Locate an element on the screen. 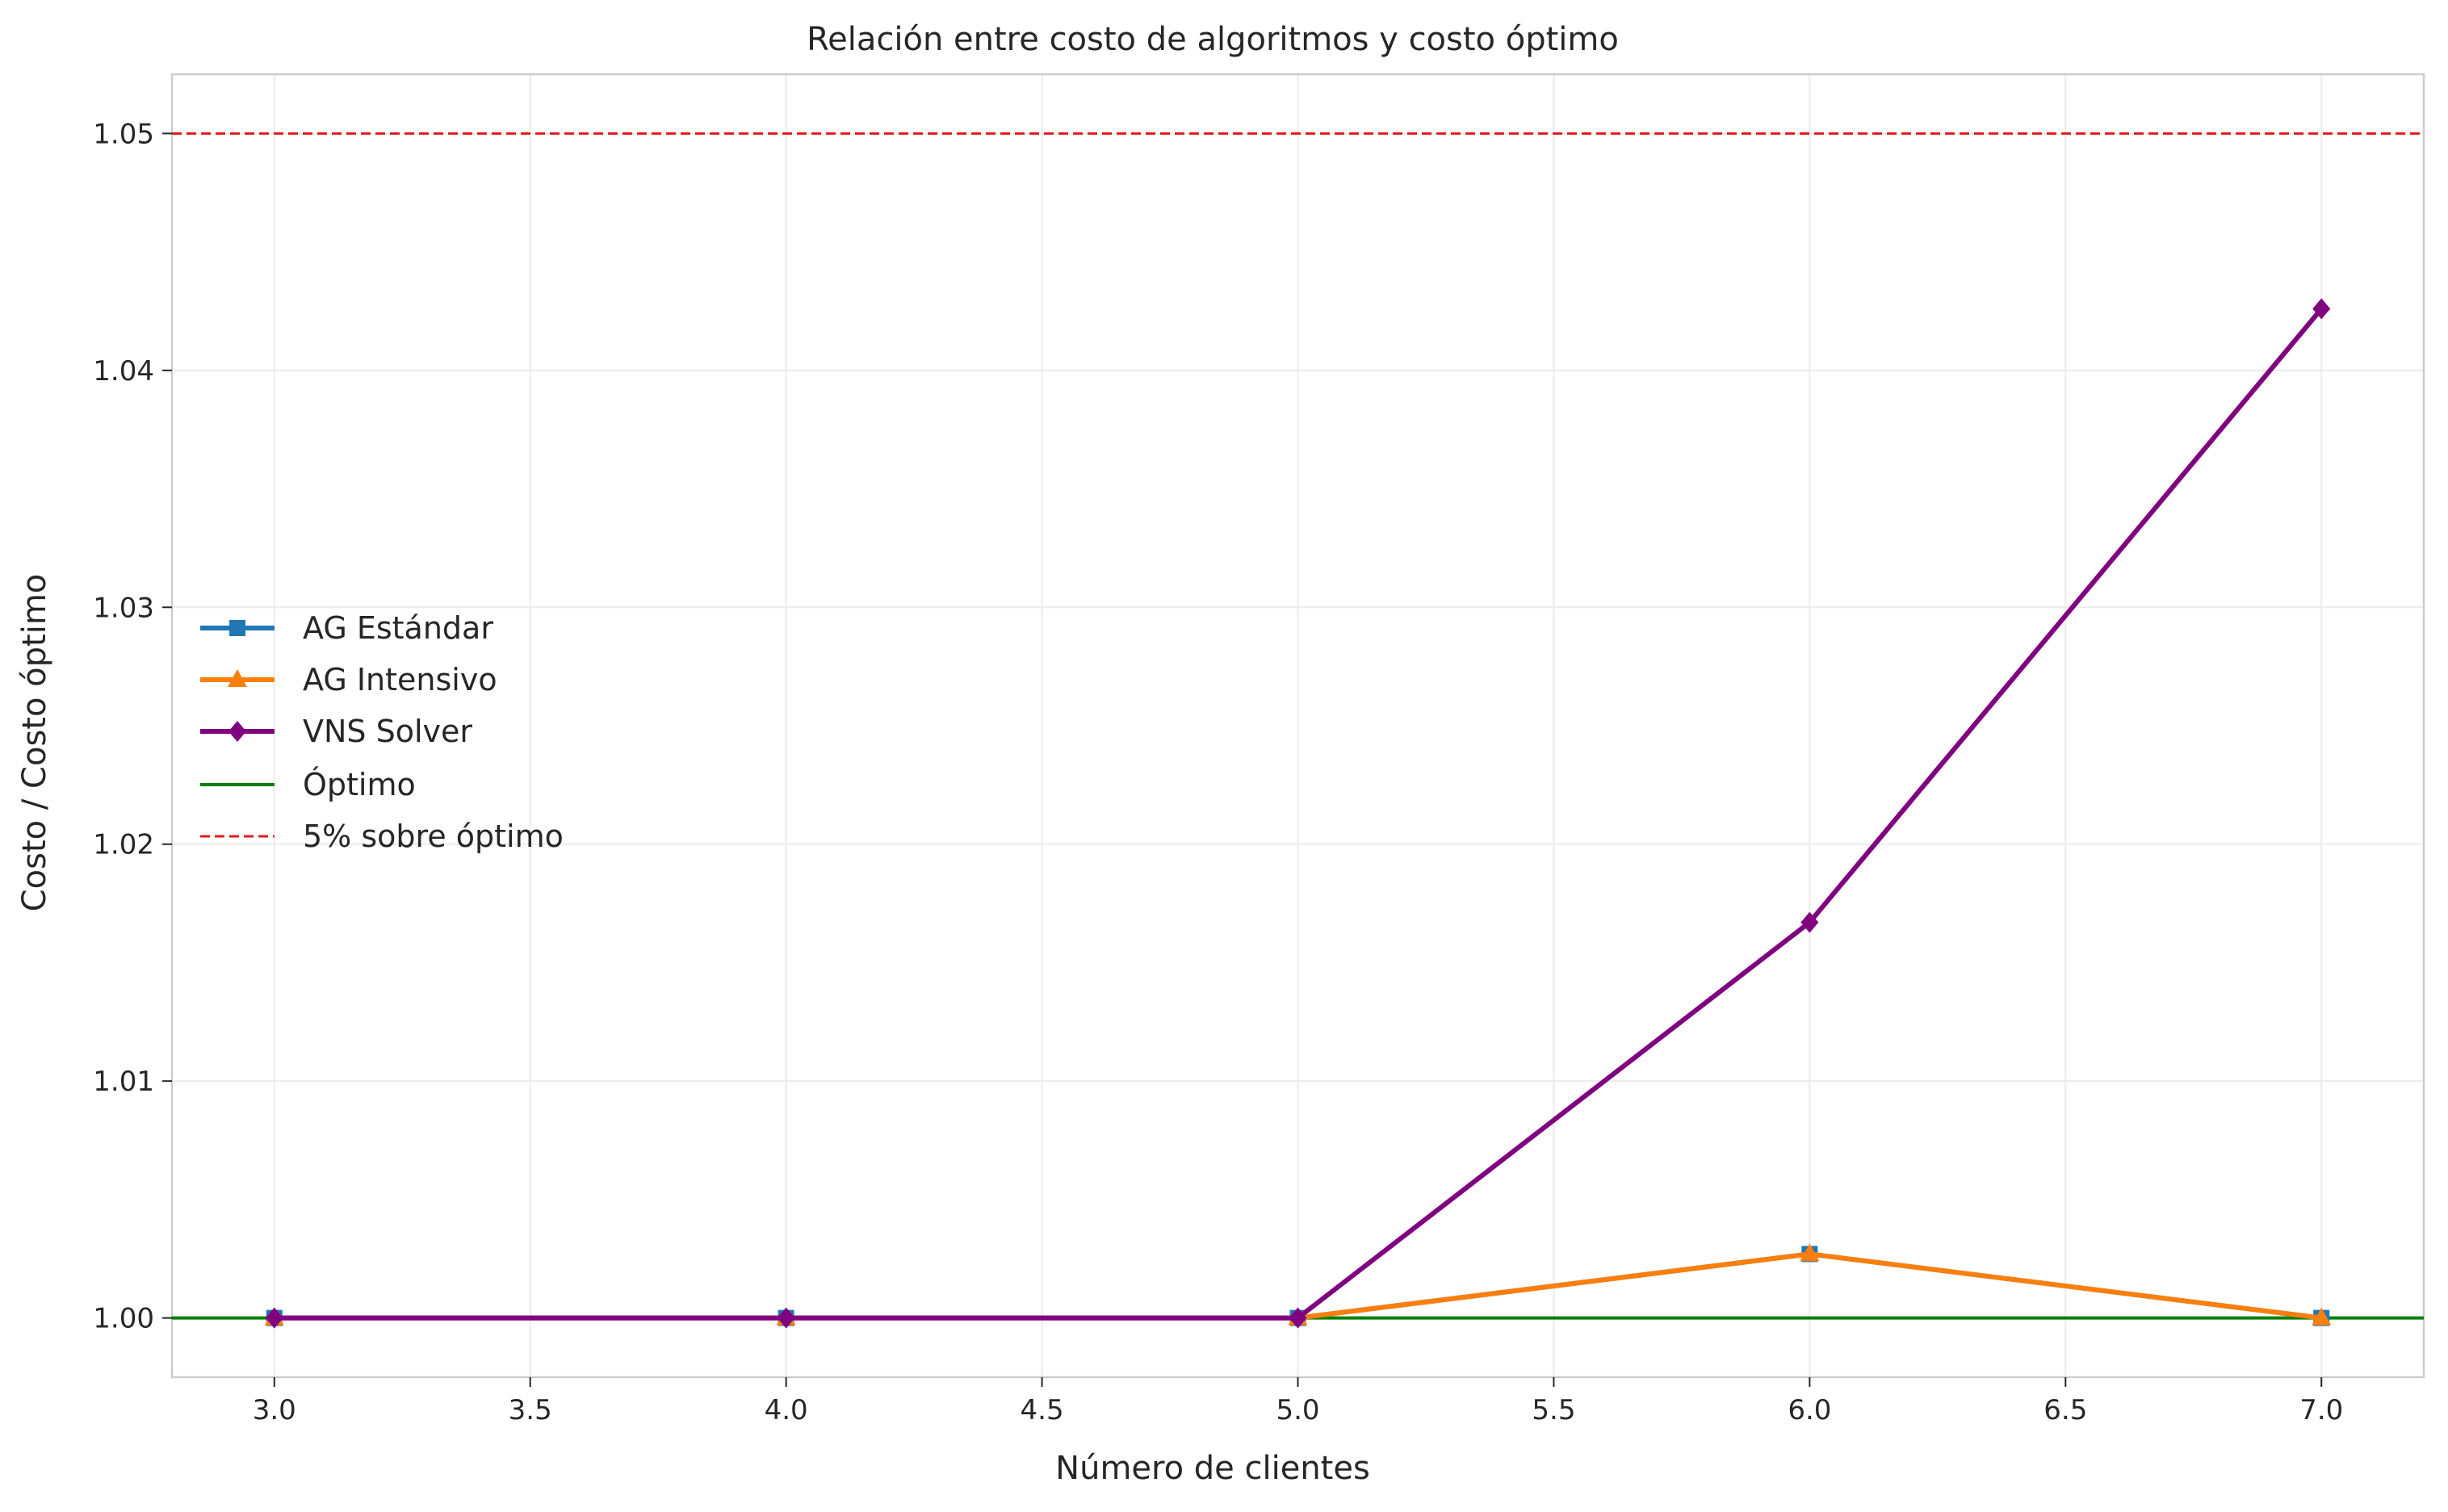 This screenshot has height=1512, width=2448. y-tick-label: 1.04 is located at coordinates (123, 371).